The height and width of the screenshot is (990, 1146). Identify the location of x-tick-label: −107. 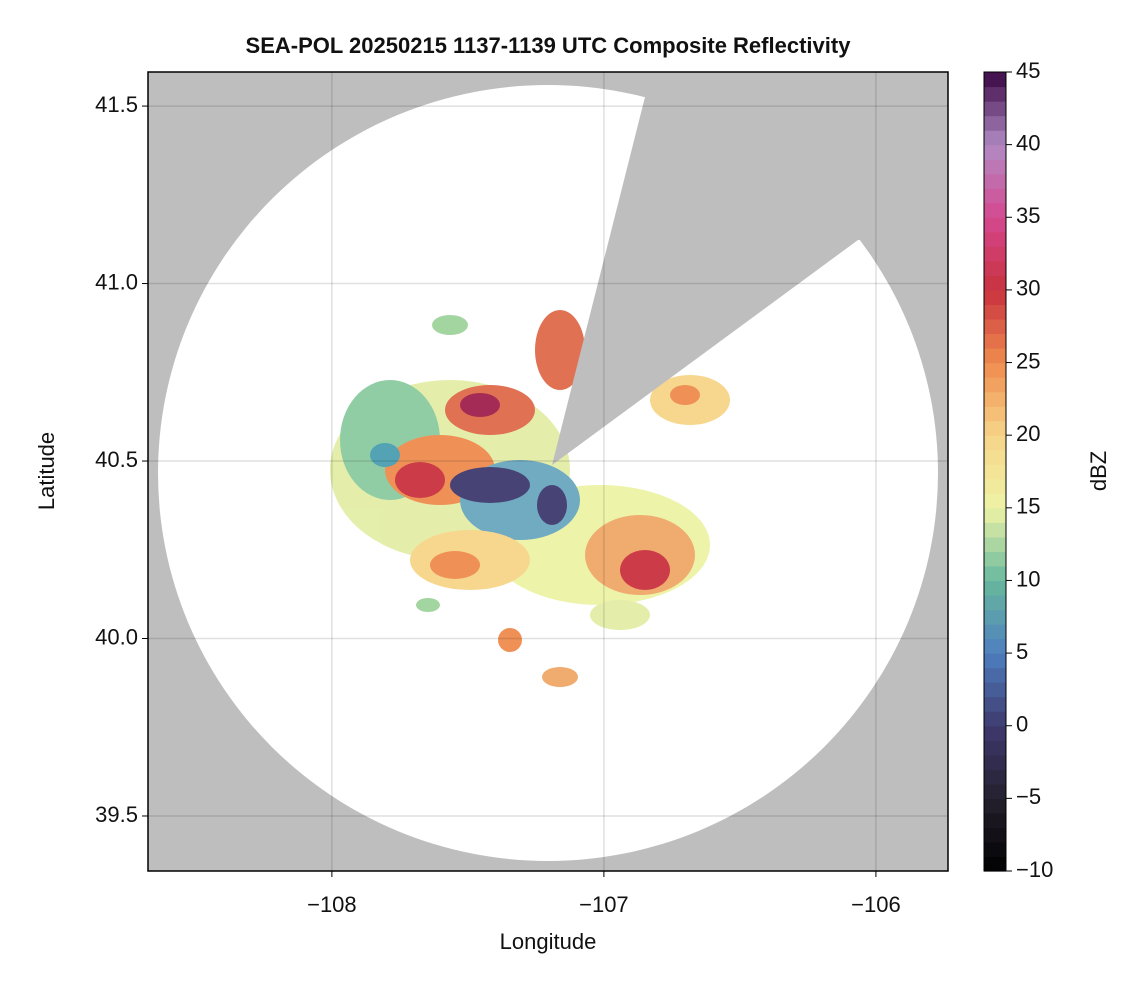
(604, 904).